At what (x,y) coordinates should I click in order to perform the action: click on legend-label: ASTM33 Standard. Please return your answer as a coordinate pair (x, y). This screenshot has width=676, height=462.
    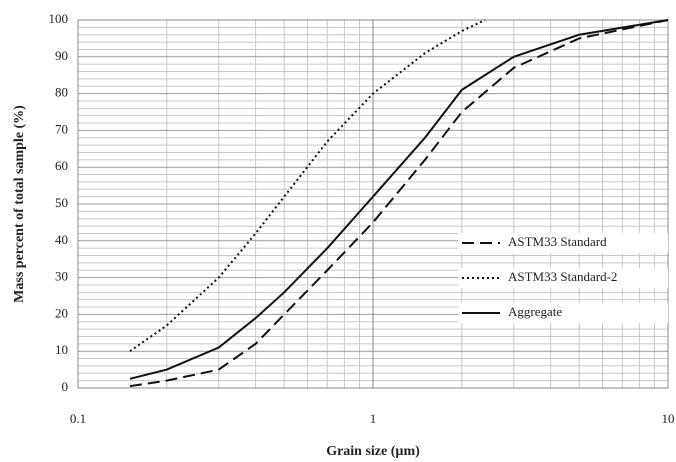
    Looking at the image, I should click on (557, 241).